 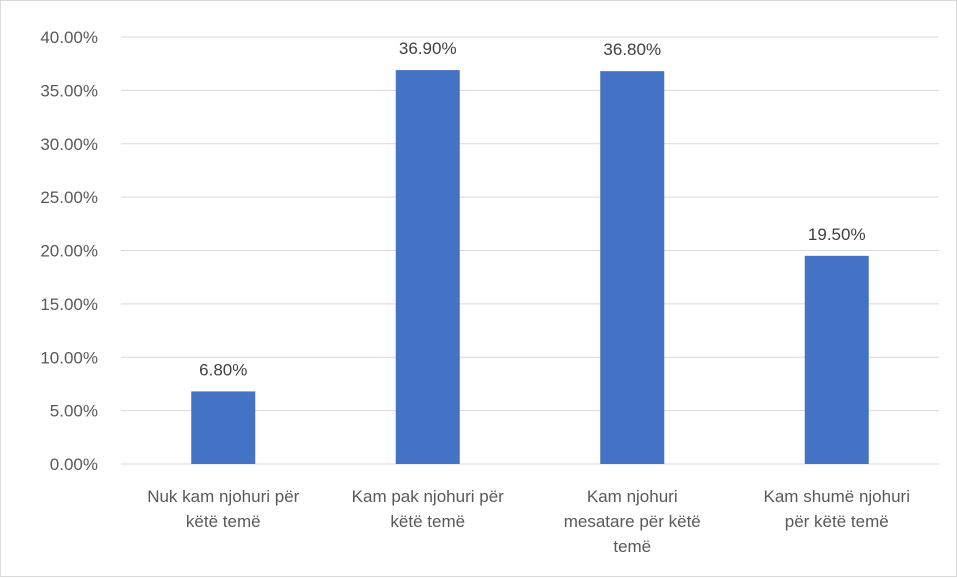 I want to click on y-tick-label: 35.00%, so click(x=69, y=90).